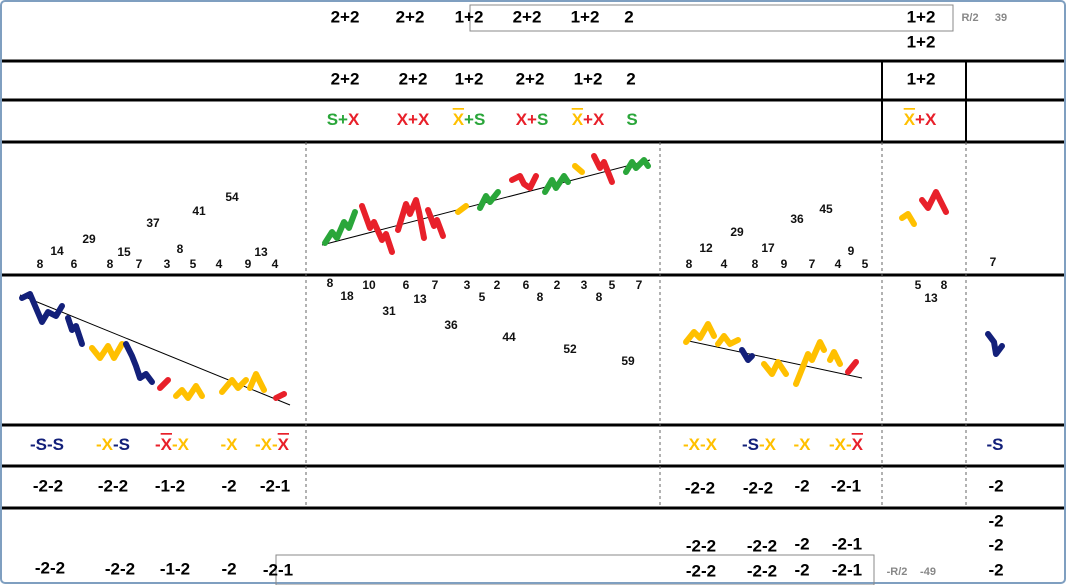 This screenshot has height=585, width=1067. What do you see at coordinates (969, 18) in the screenshot?
I see `note: R/2` at bounding box center [969, 18].